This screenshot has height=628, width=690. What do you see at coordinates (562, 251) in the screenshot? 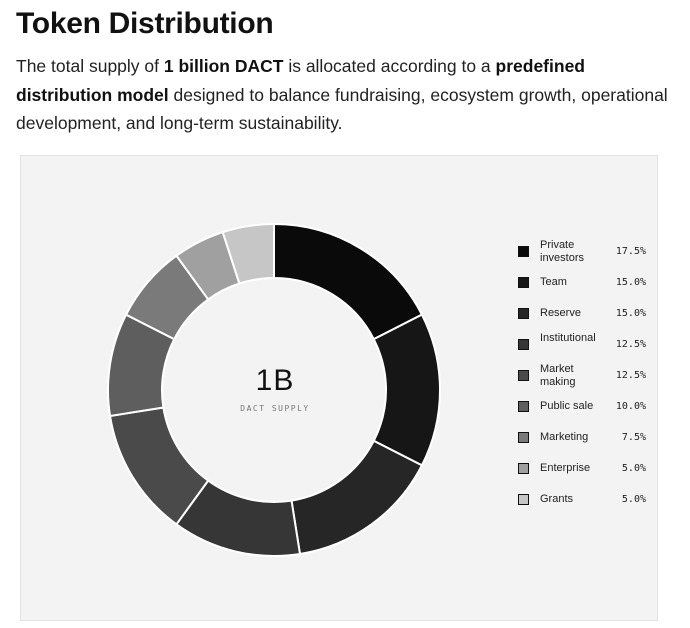
I see `legend-label: Private investors` at bounding box center [562, 251].